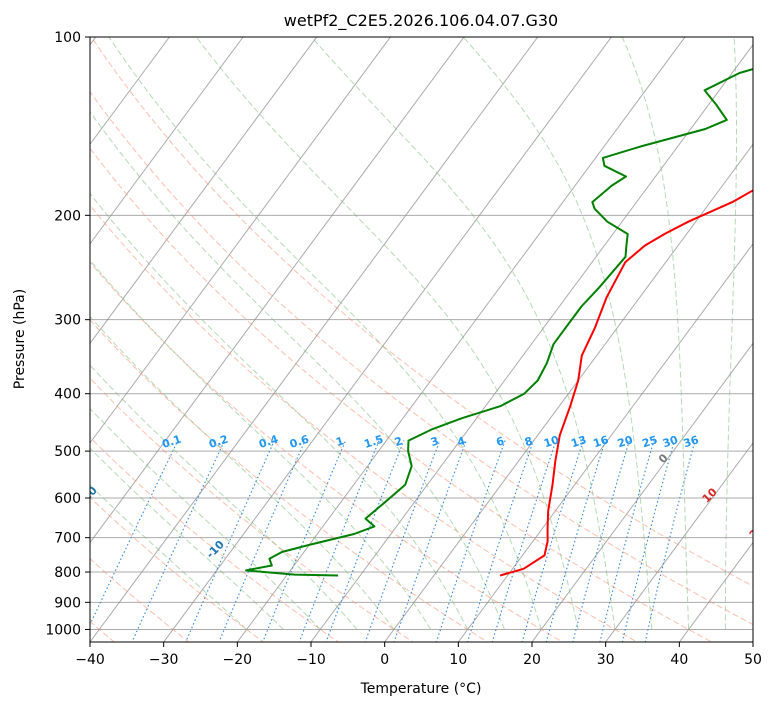 This screenshot has height=708, width=775. I want to click on dry-adiabat-label: -10, so click(215, 549).